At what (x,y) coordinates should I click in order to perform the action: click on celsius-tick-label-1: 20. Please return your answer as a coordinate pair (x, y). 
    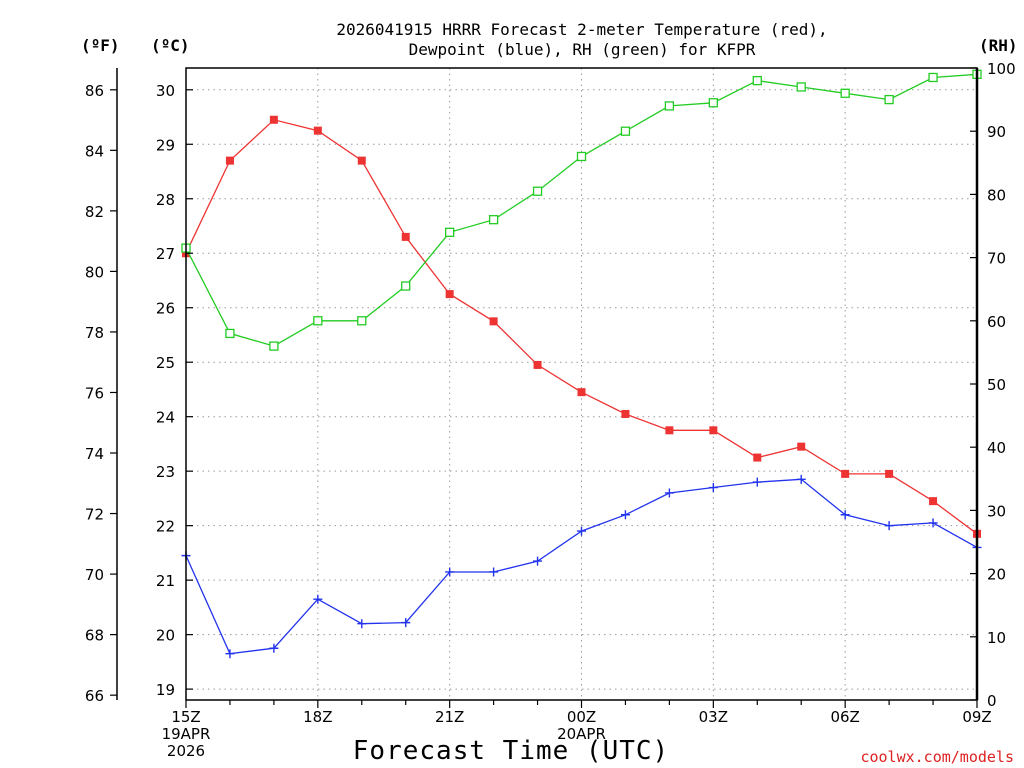
    Looking at the image, I should click on (165, 636).